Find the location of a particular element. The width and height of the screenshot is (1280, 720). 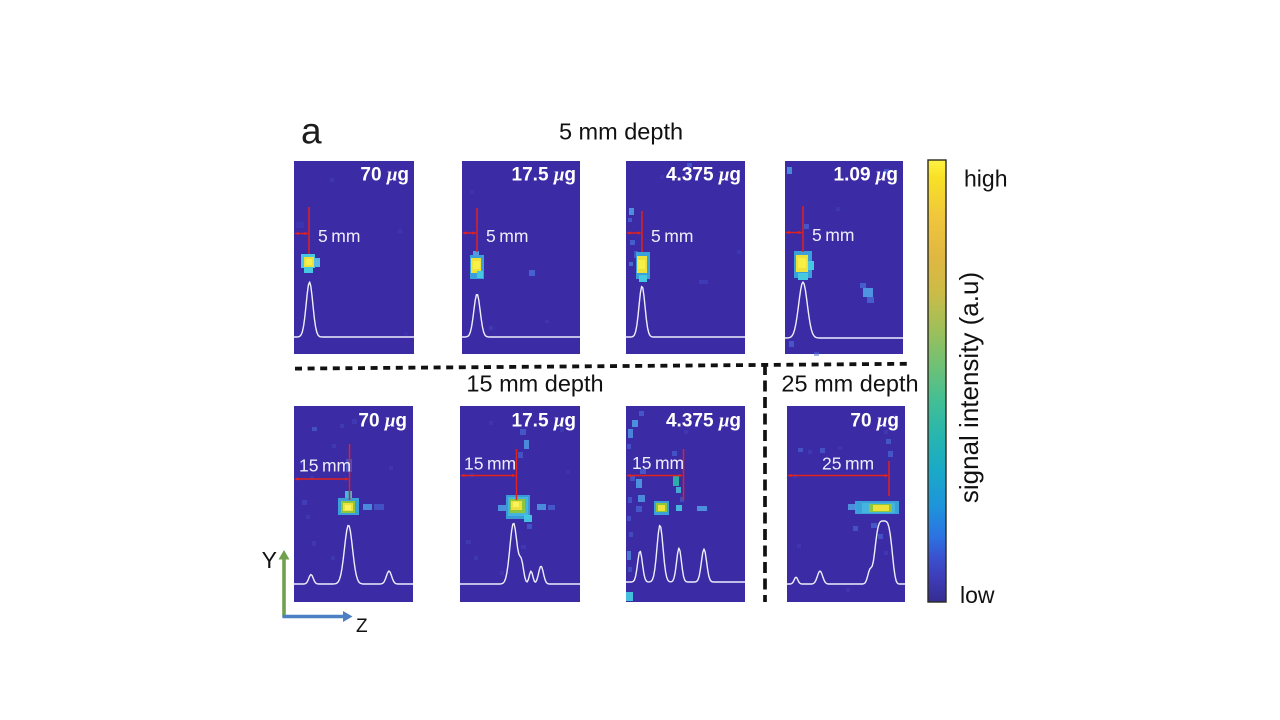

svg-text: 15 mm depth is located at coordinates (534, 383).